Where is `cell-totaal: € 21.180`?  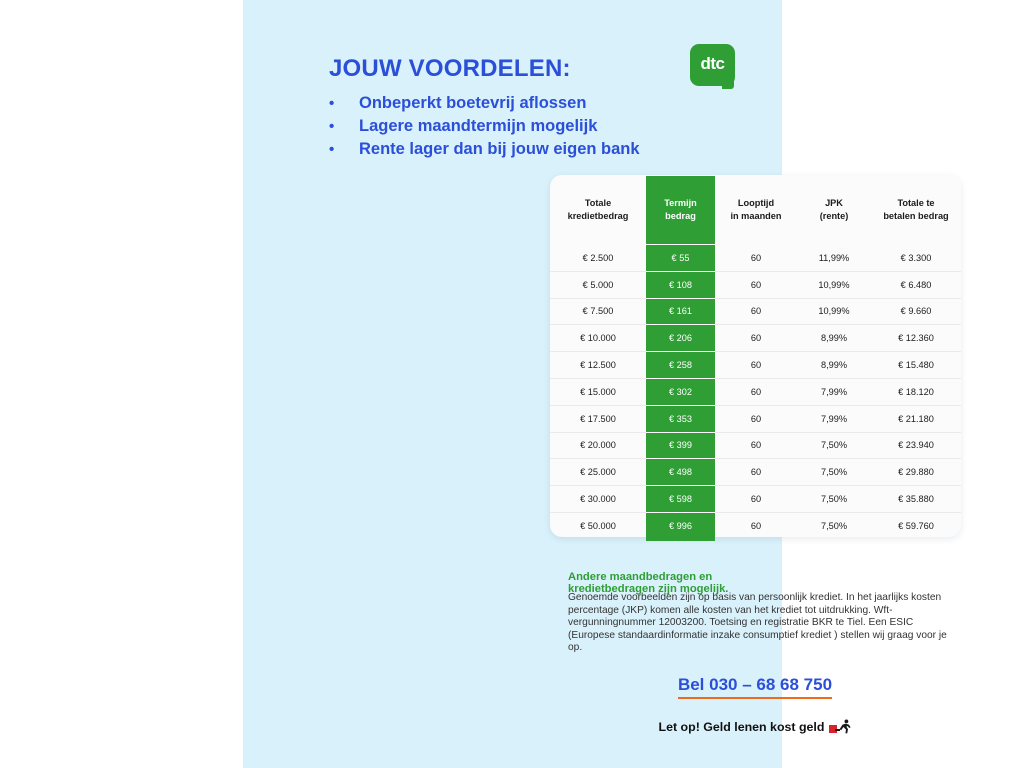
cell-totaal: € 21.180 is located at coordinates (916, 418).